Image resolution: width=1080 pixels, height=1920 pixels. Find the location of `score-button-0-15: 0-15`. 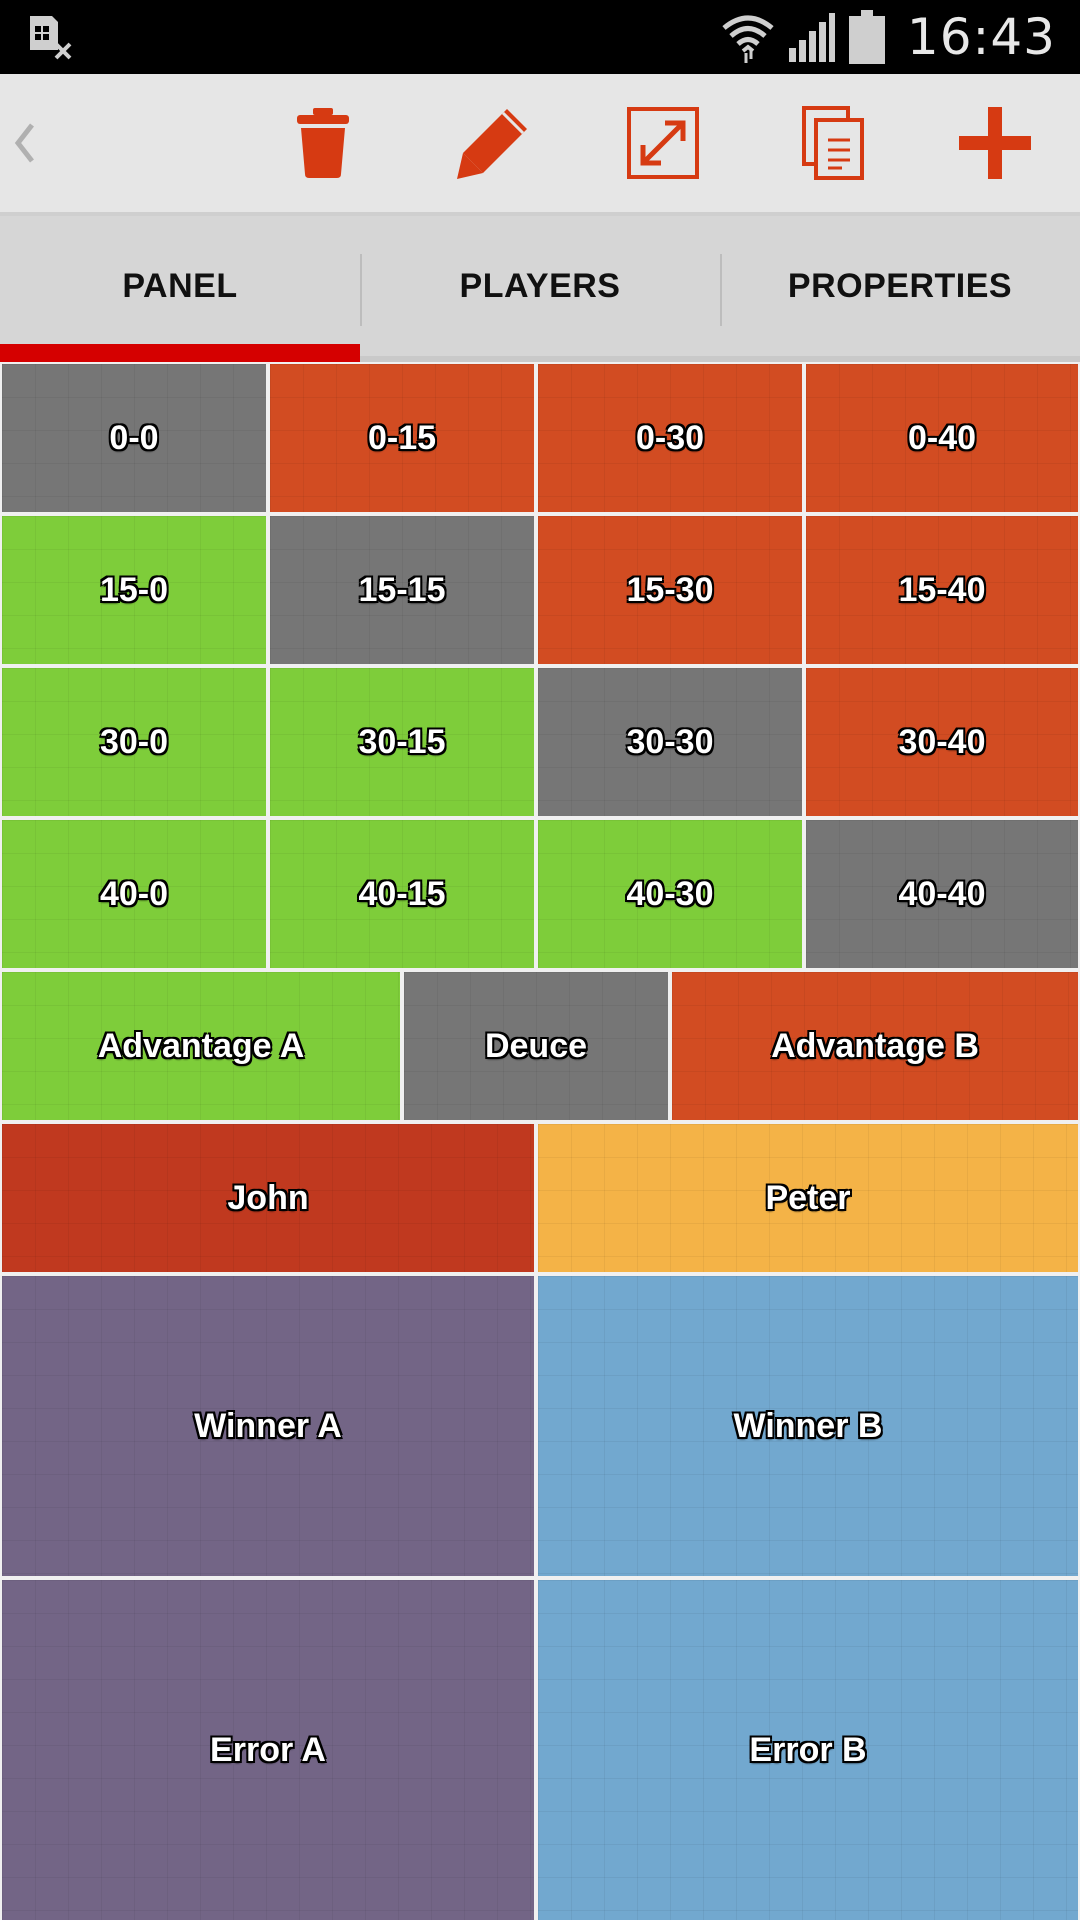

score-button-0-15: 0-15 is located at coordinates (402, 438).